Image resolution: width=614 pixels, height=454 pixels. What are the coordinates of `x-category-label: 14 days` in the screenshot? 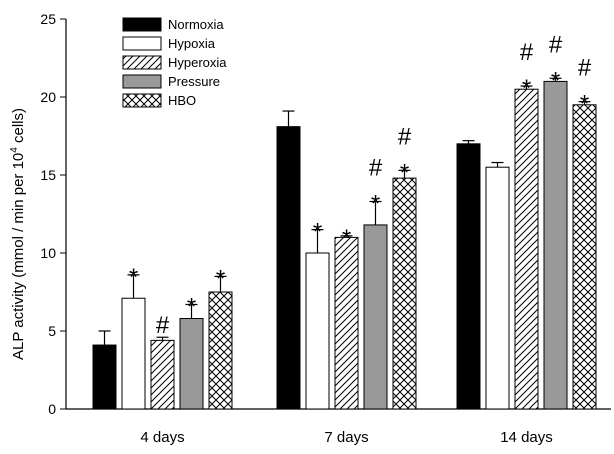 It's located at (526, 437).